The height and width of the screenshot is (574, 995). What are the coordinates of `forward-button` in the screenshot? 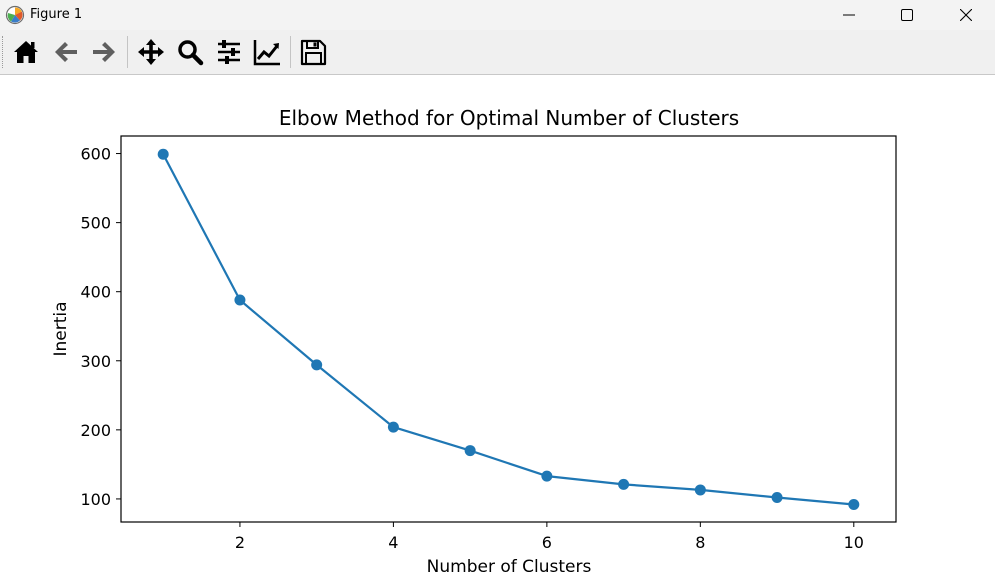 It's located at (104, 52).